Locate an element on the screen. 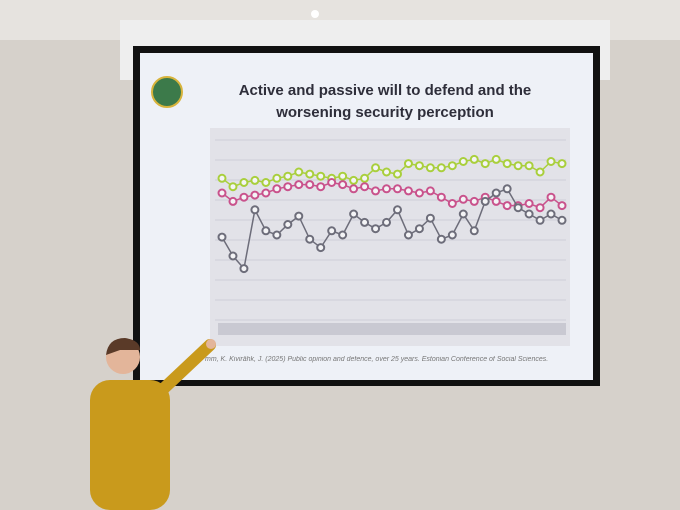  presenter is located at coordinates (153, 424).